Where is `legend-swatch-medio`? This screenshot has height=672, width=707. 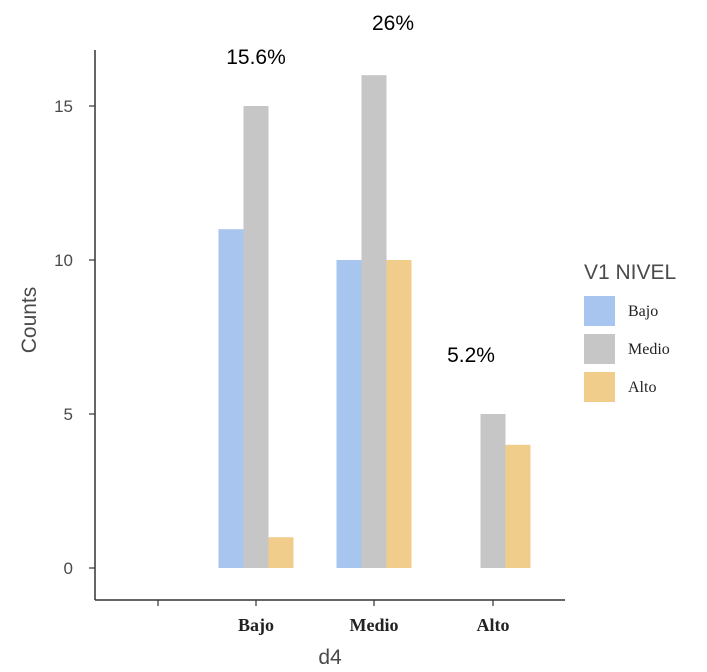
legend-swatch-medio is located at coordinates (599, 349).